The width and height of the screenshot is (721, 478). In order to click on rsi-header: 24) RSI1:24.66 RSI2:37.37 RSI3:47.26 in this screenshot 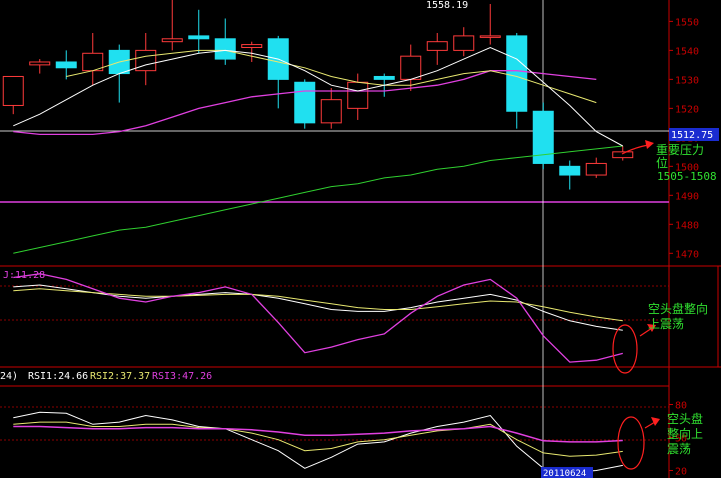, I will do `click(106, 376)`.